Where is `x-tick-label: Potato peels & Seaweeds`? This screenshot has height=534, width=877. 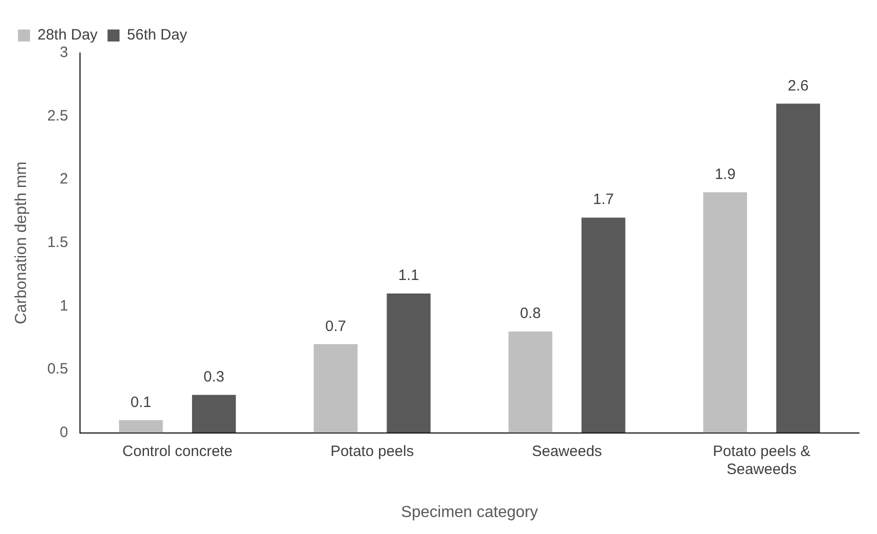
x-tick-label: Potato peels & Seaweeds is located at coordinates (761, 460).